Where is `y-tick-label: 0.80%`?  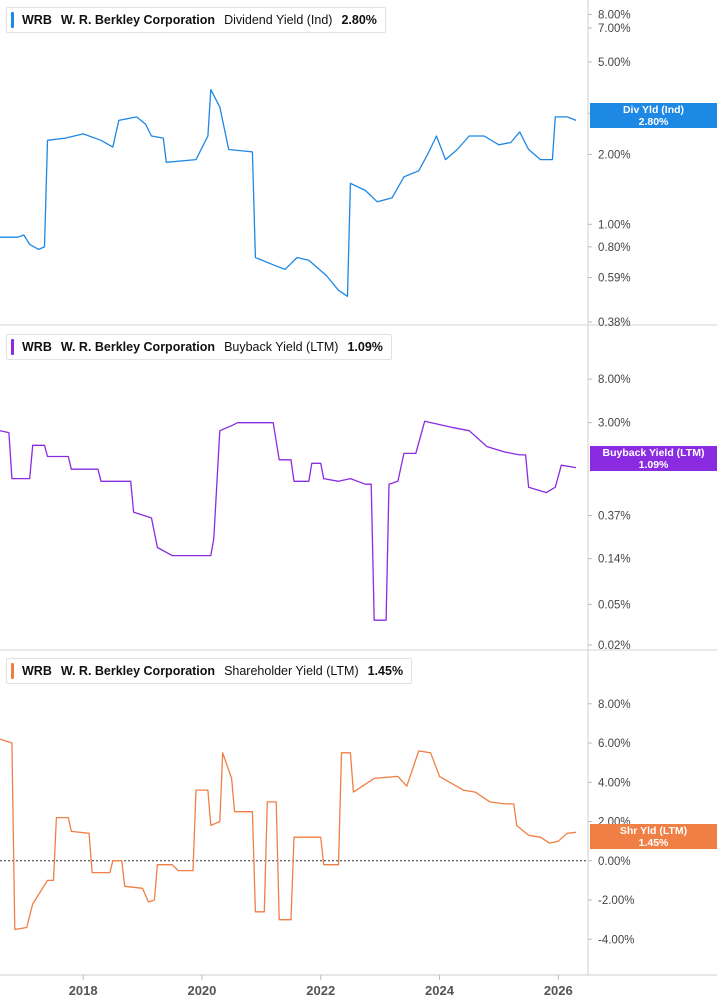 y-tick-label: 0.80% is located at coordinates (614, 248).